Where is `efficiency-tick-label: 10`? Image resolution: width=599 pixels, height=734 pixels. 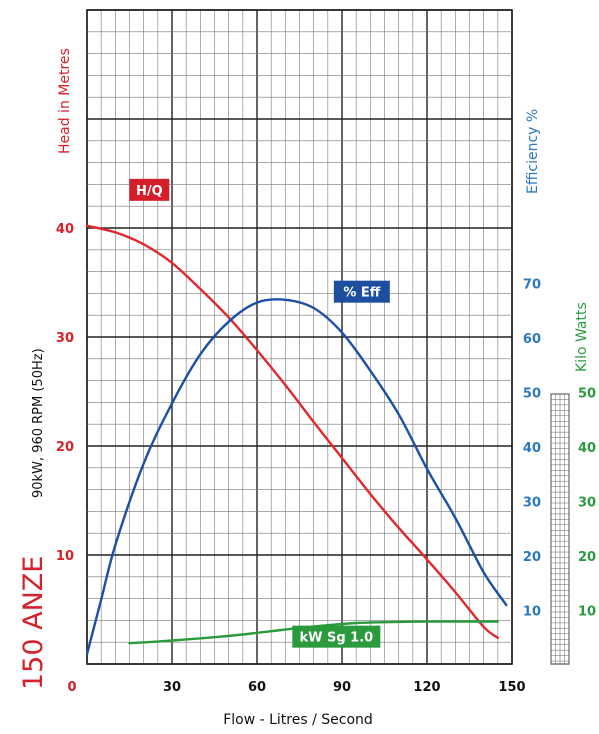 efficiency-tick-label: 10 is located at coordinates (532, 612).